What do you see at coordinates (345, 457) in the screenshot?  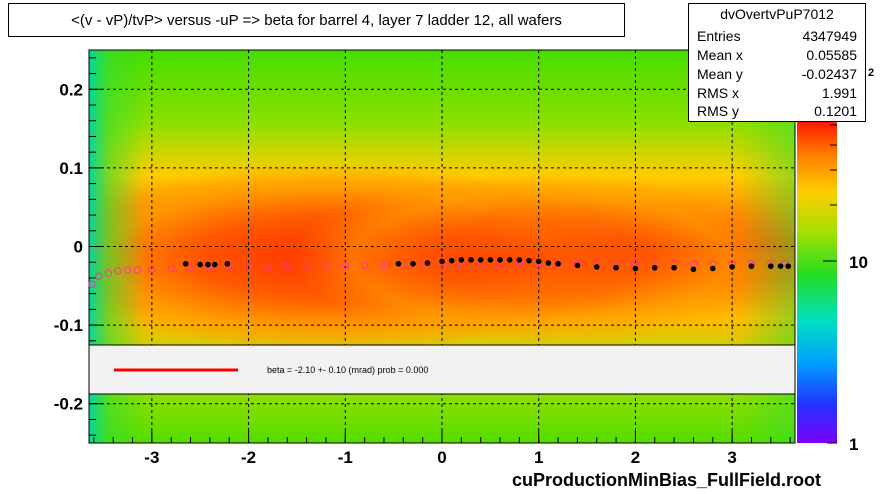 I see `x-tick-label: -1` at bounding box center [345, 457].